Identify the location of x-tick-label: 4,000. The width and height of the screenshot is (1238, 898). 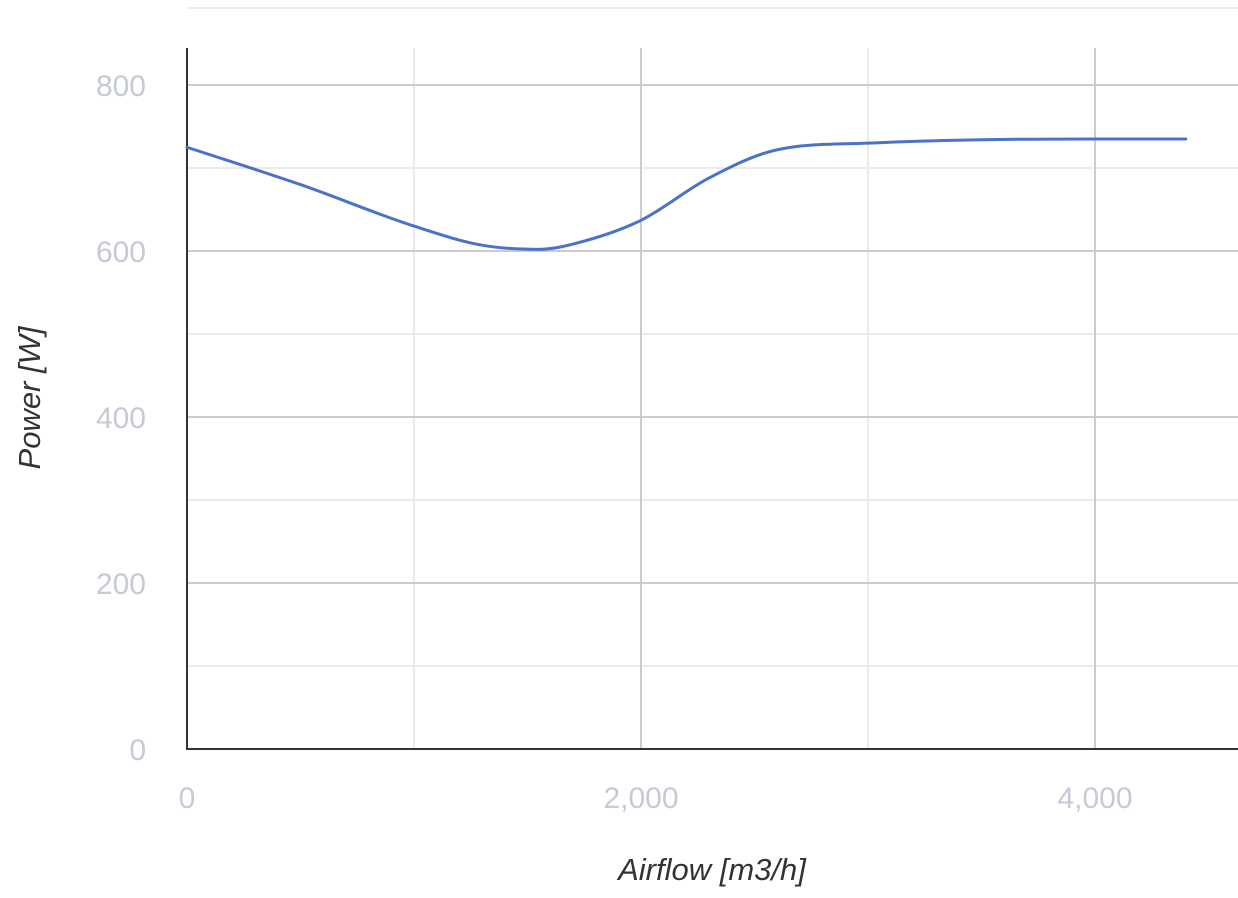
(1094, 798).